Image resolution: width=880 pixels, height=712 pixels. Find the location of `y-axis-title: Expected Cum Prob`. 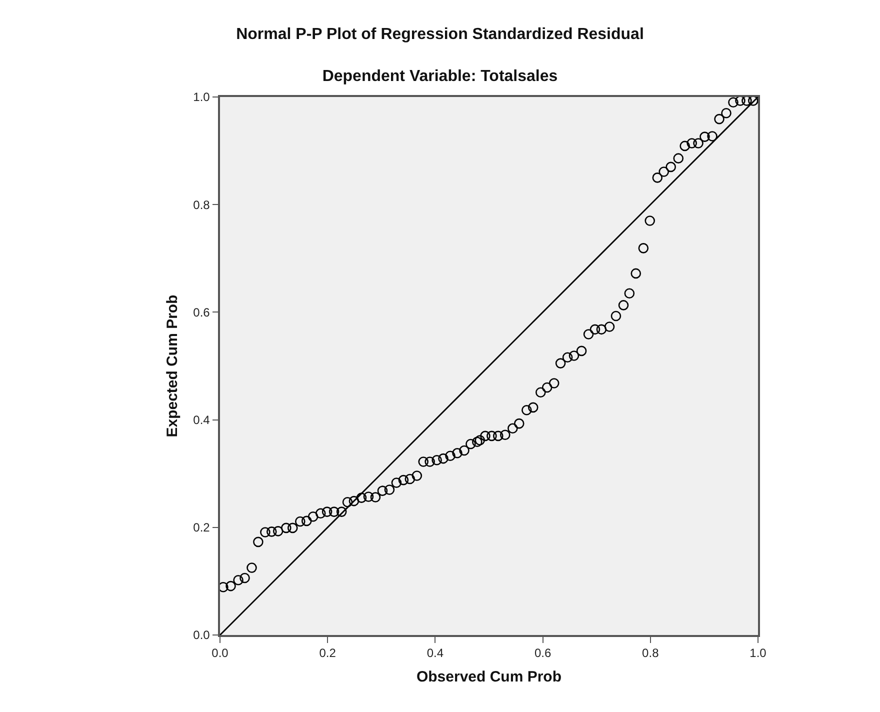

y-axis-title: Expected Cum Prob is located at coordinates (172, 366).